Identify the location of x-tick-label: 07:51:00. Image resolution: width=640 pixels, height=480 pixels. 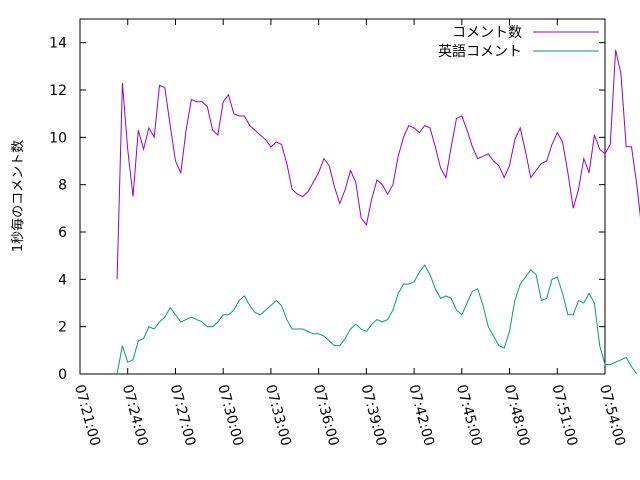
(564, 415).